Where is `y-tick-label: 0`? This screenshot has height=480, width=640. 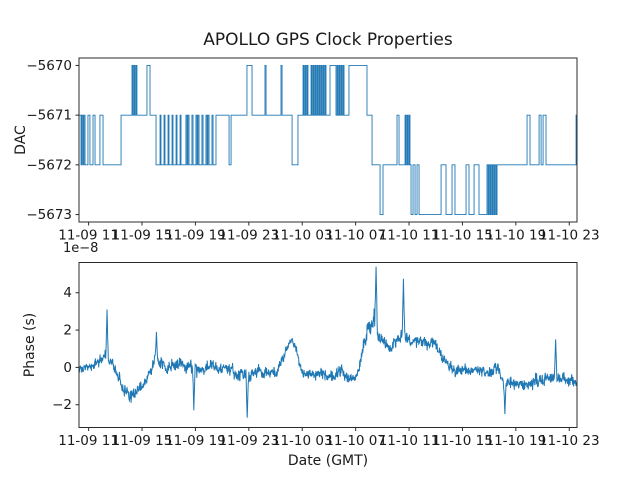
y-tick-label: 0 is located at coordinates (67, 368).